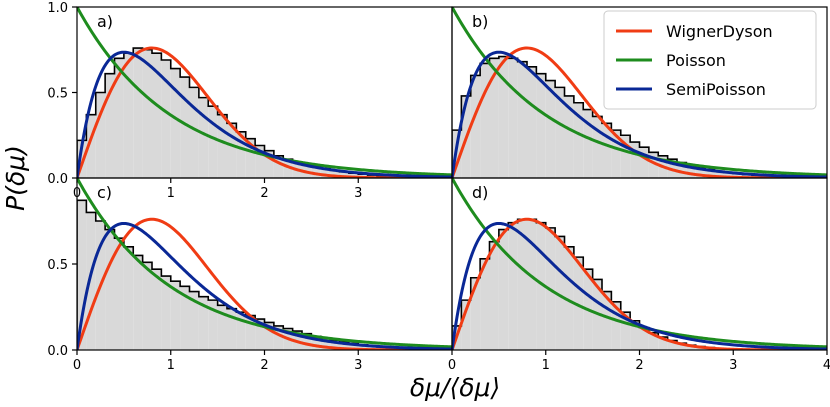 The width and height of the screenshot is (830, 407). Describe the element at coordinates (57, 265) in the screenshot. I see `y-tick-label: 0.5` at that location.